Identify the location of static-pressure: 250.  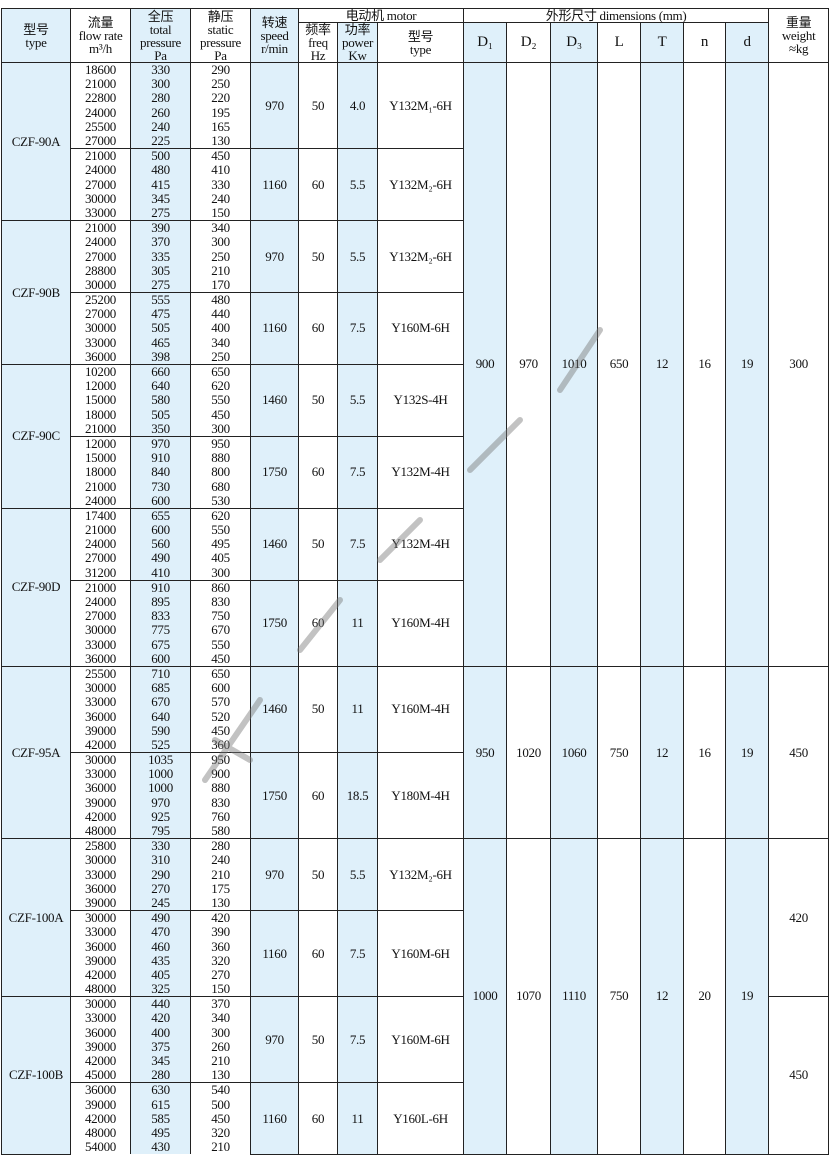
(220, 84).